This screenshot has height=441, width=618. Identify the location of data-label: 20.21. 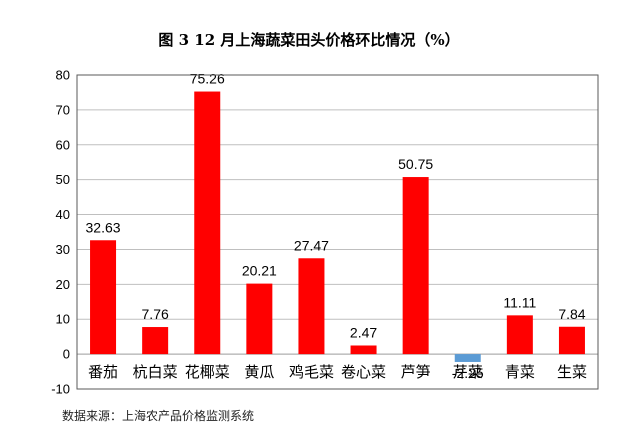
(259, 271).